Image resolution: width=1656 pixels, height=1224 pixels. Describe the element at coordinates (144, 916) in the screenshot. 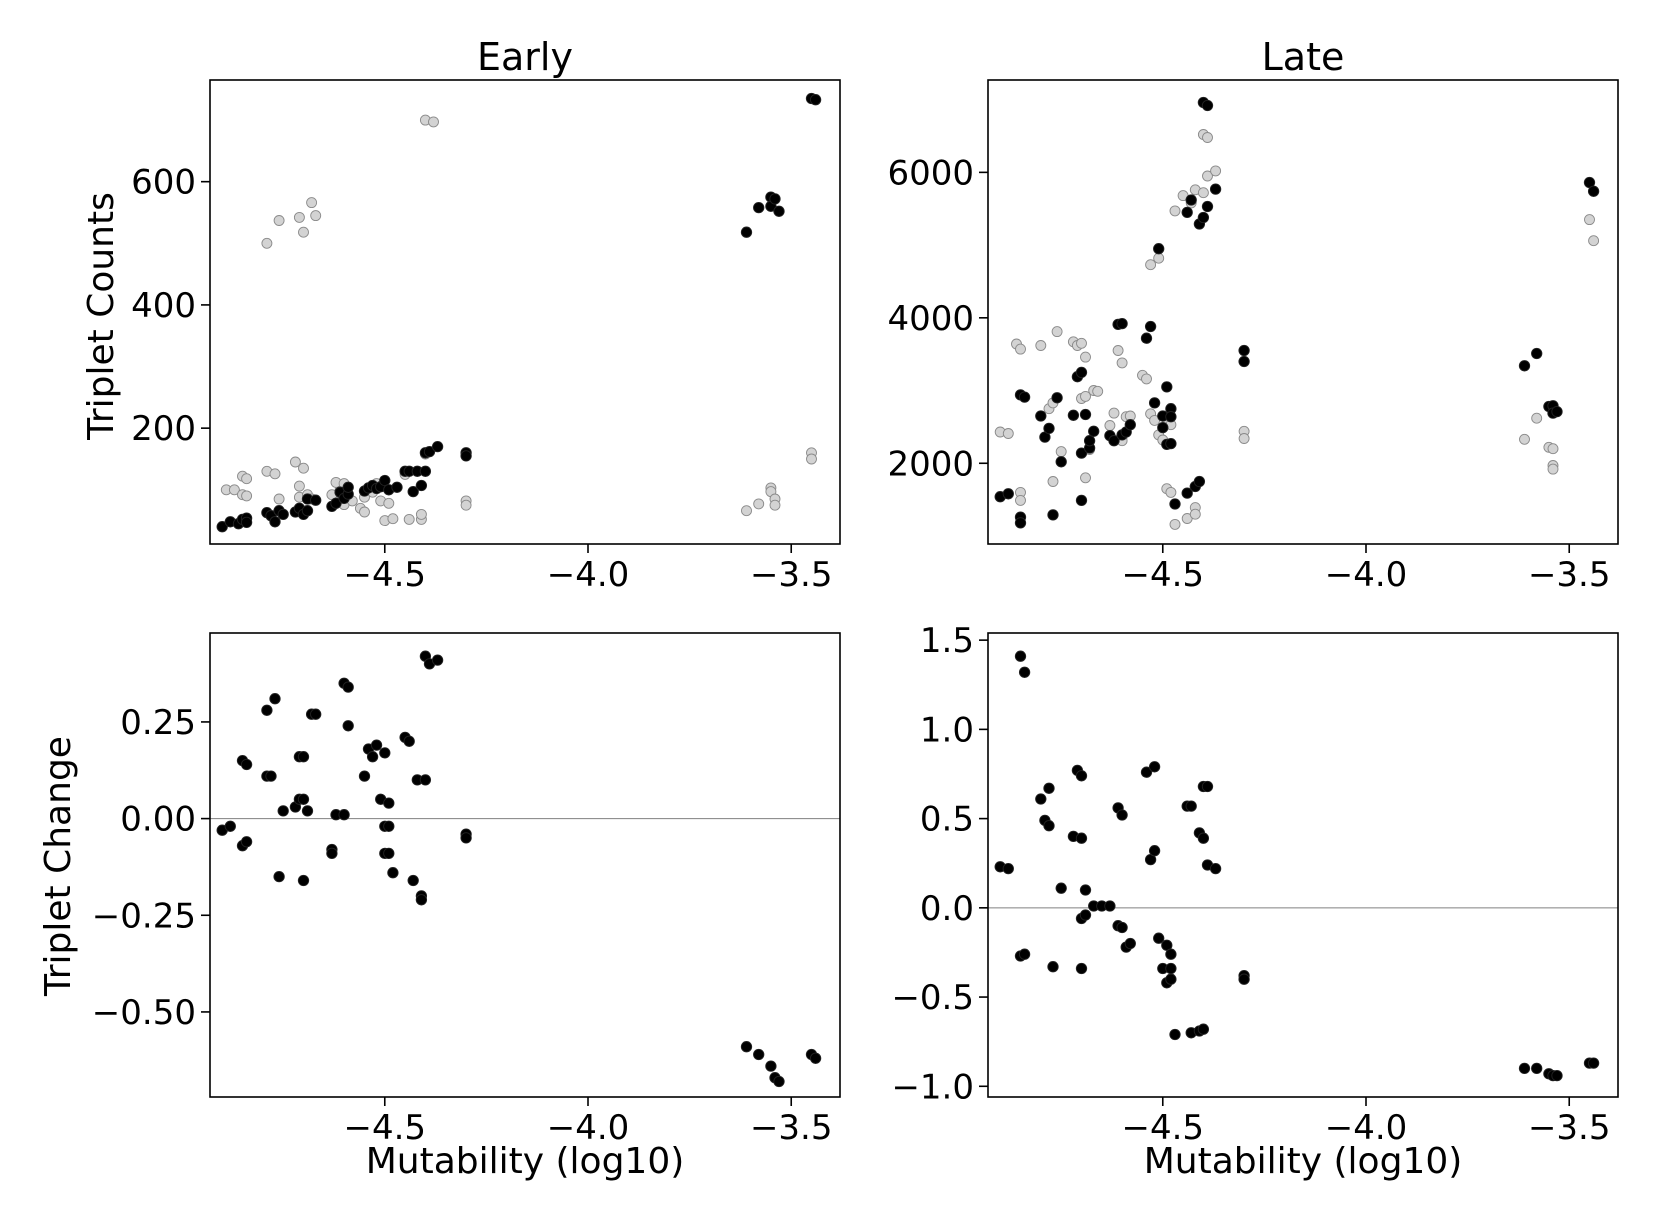

I see `y-tick-label: −0.25` at that location.